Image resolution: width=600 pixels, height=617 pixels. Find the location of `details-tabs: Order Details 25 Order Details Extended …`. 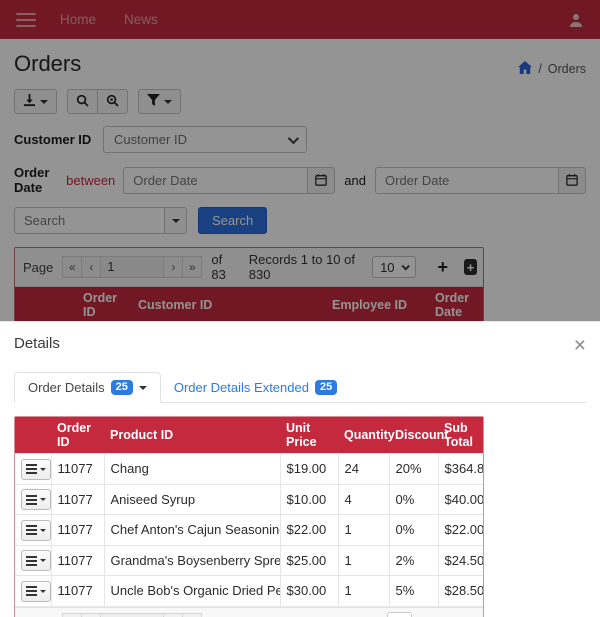

details-tabs: Order Details 25 Order Details Extended … is located at coordinates (300, 387).